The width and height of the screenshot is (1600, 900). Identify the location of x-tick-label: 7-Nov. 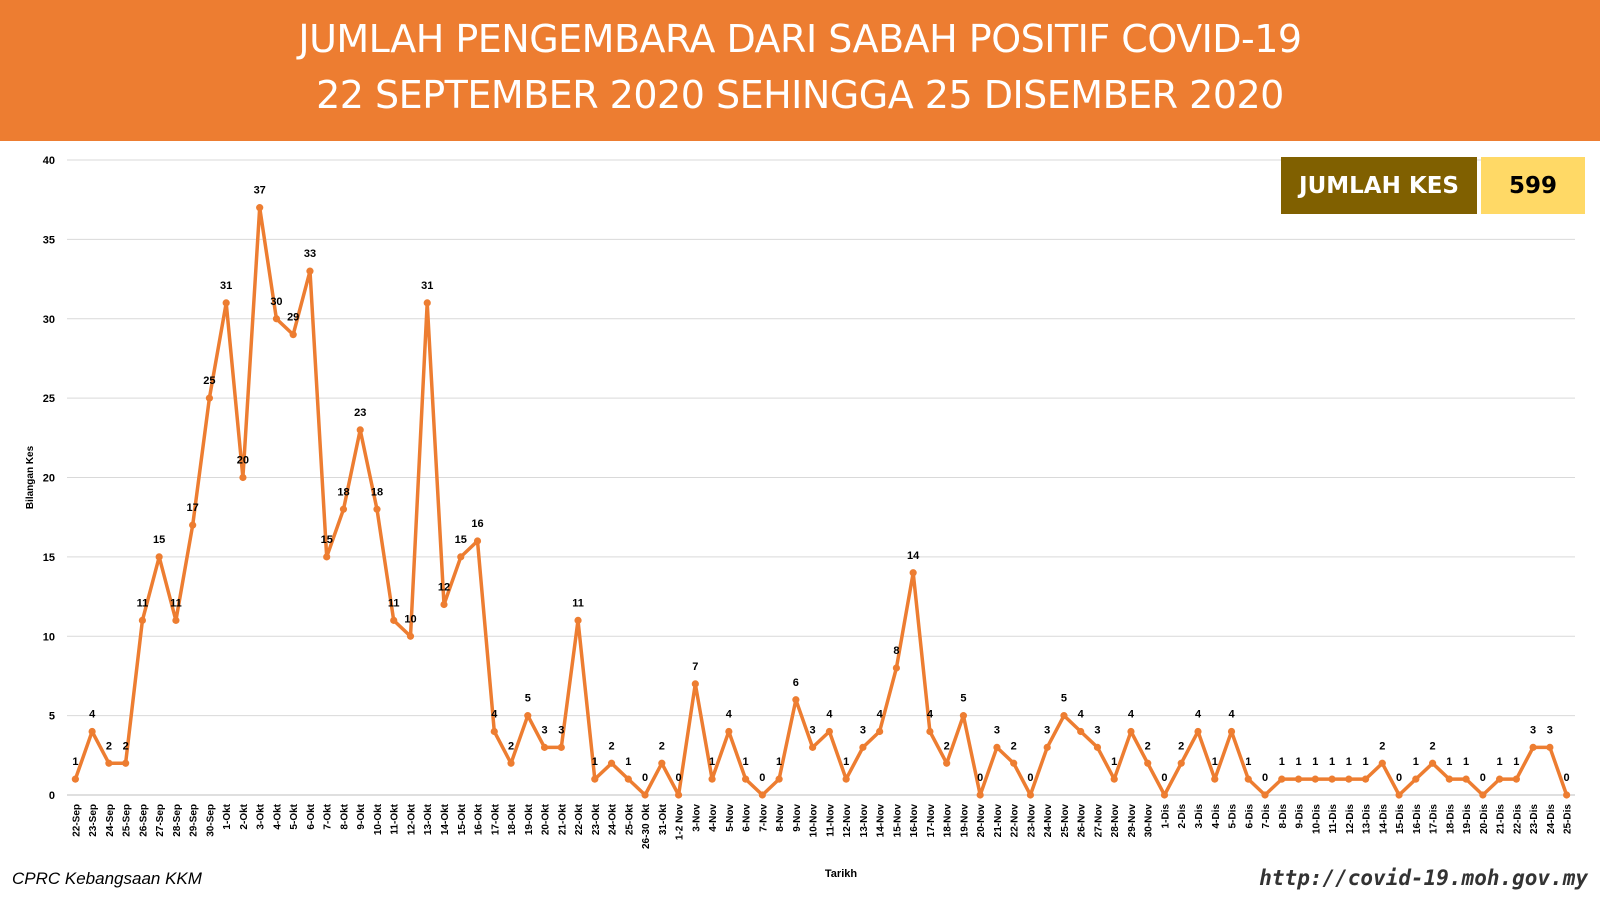
(763, 818).